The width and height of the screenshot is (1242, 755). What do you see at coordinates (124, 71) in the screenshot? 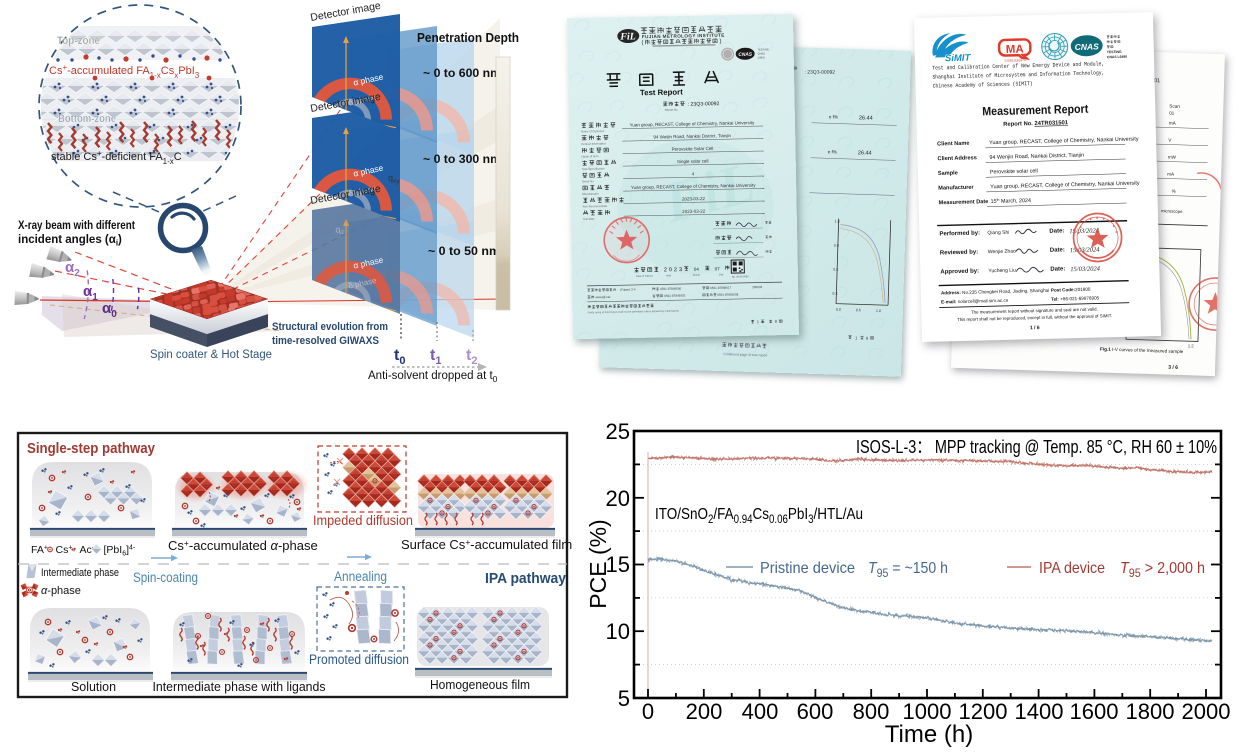
I see `svg-text: Cs+-accumulated FA1-xCsxPbI3` at bounding box center [124, 71].